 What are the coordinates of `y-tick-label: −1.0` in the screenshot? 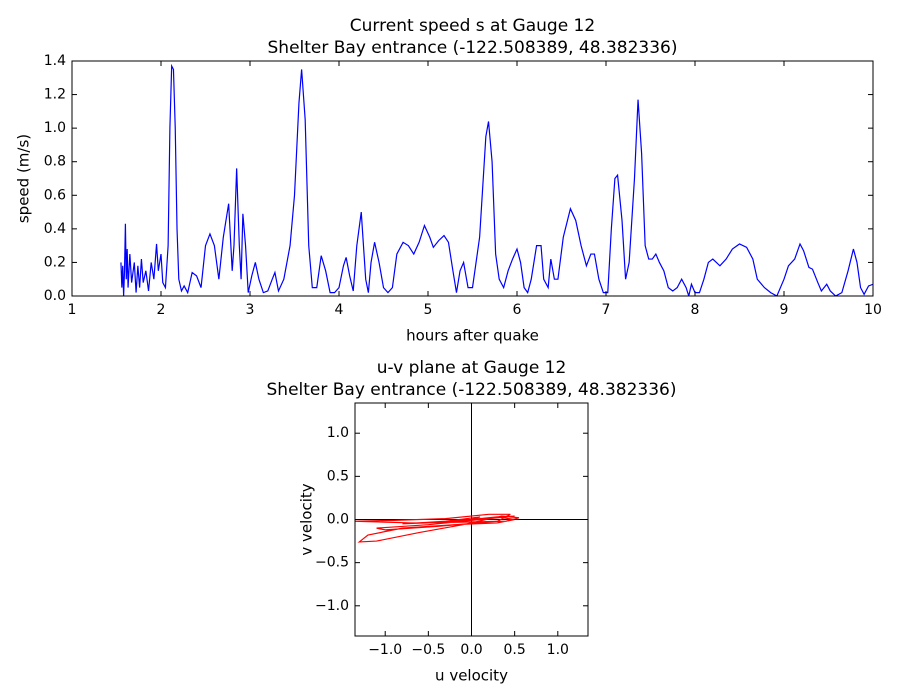 It's located at (332, 606).